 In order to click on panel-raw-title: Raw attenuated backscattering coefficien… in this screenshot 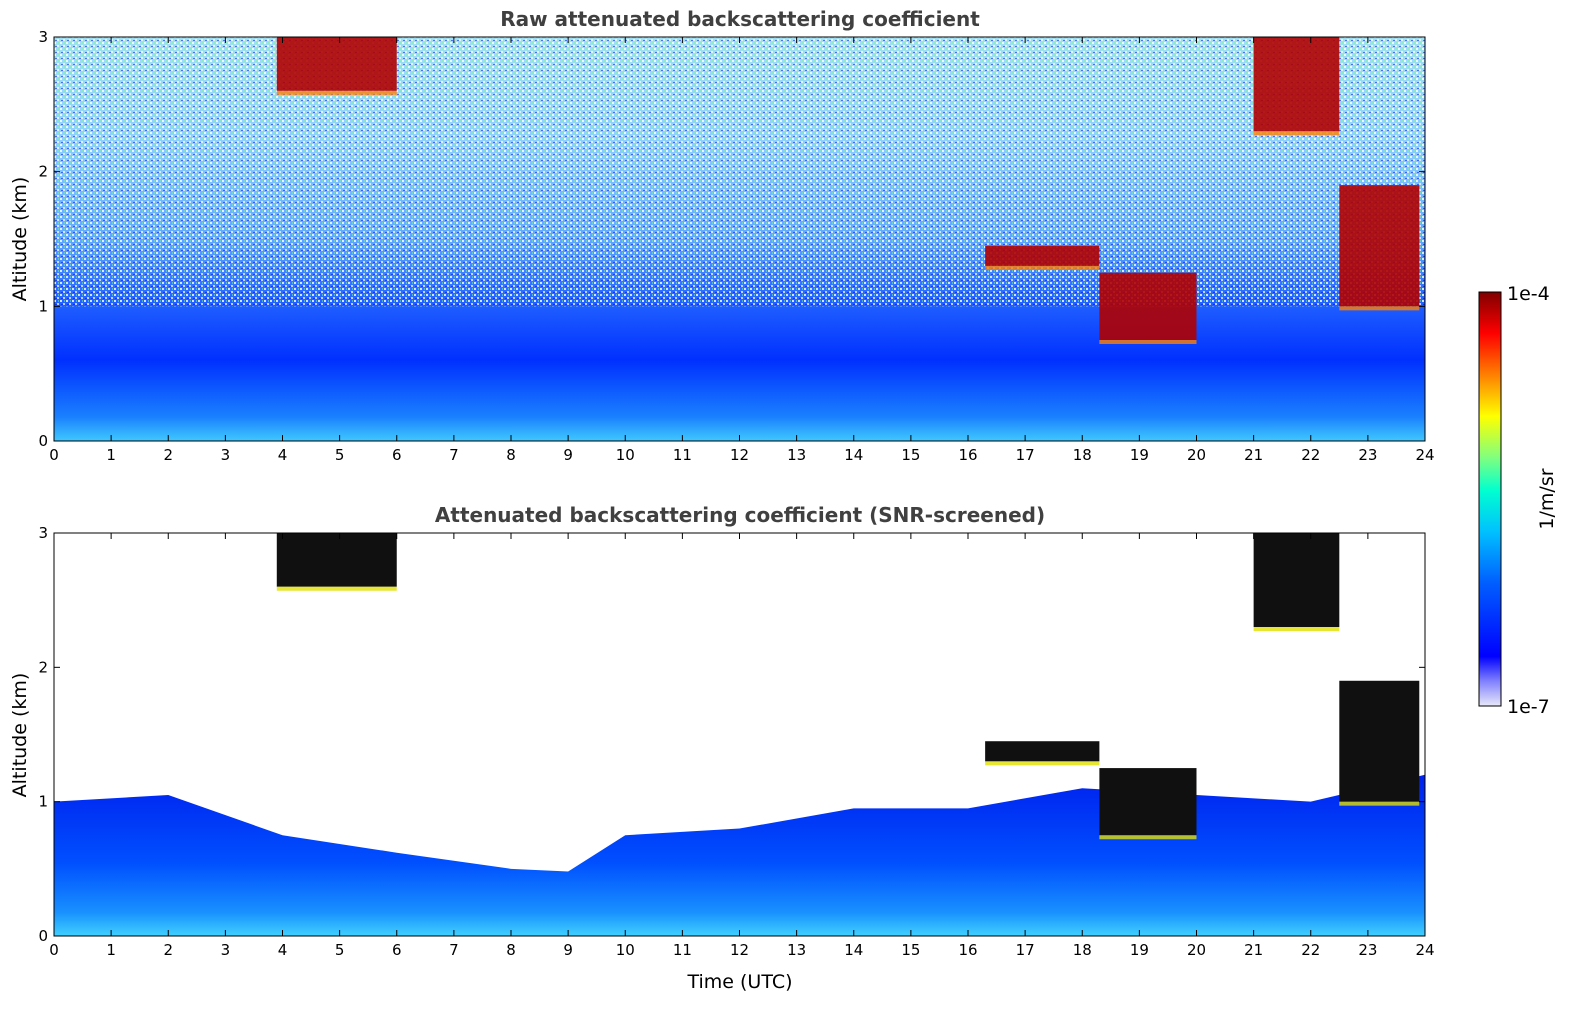, I will do `click(740, 19)`.